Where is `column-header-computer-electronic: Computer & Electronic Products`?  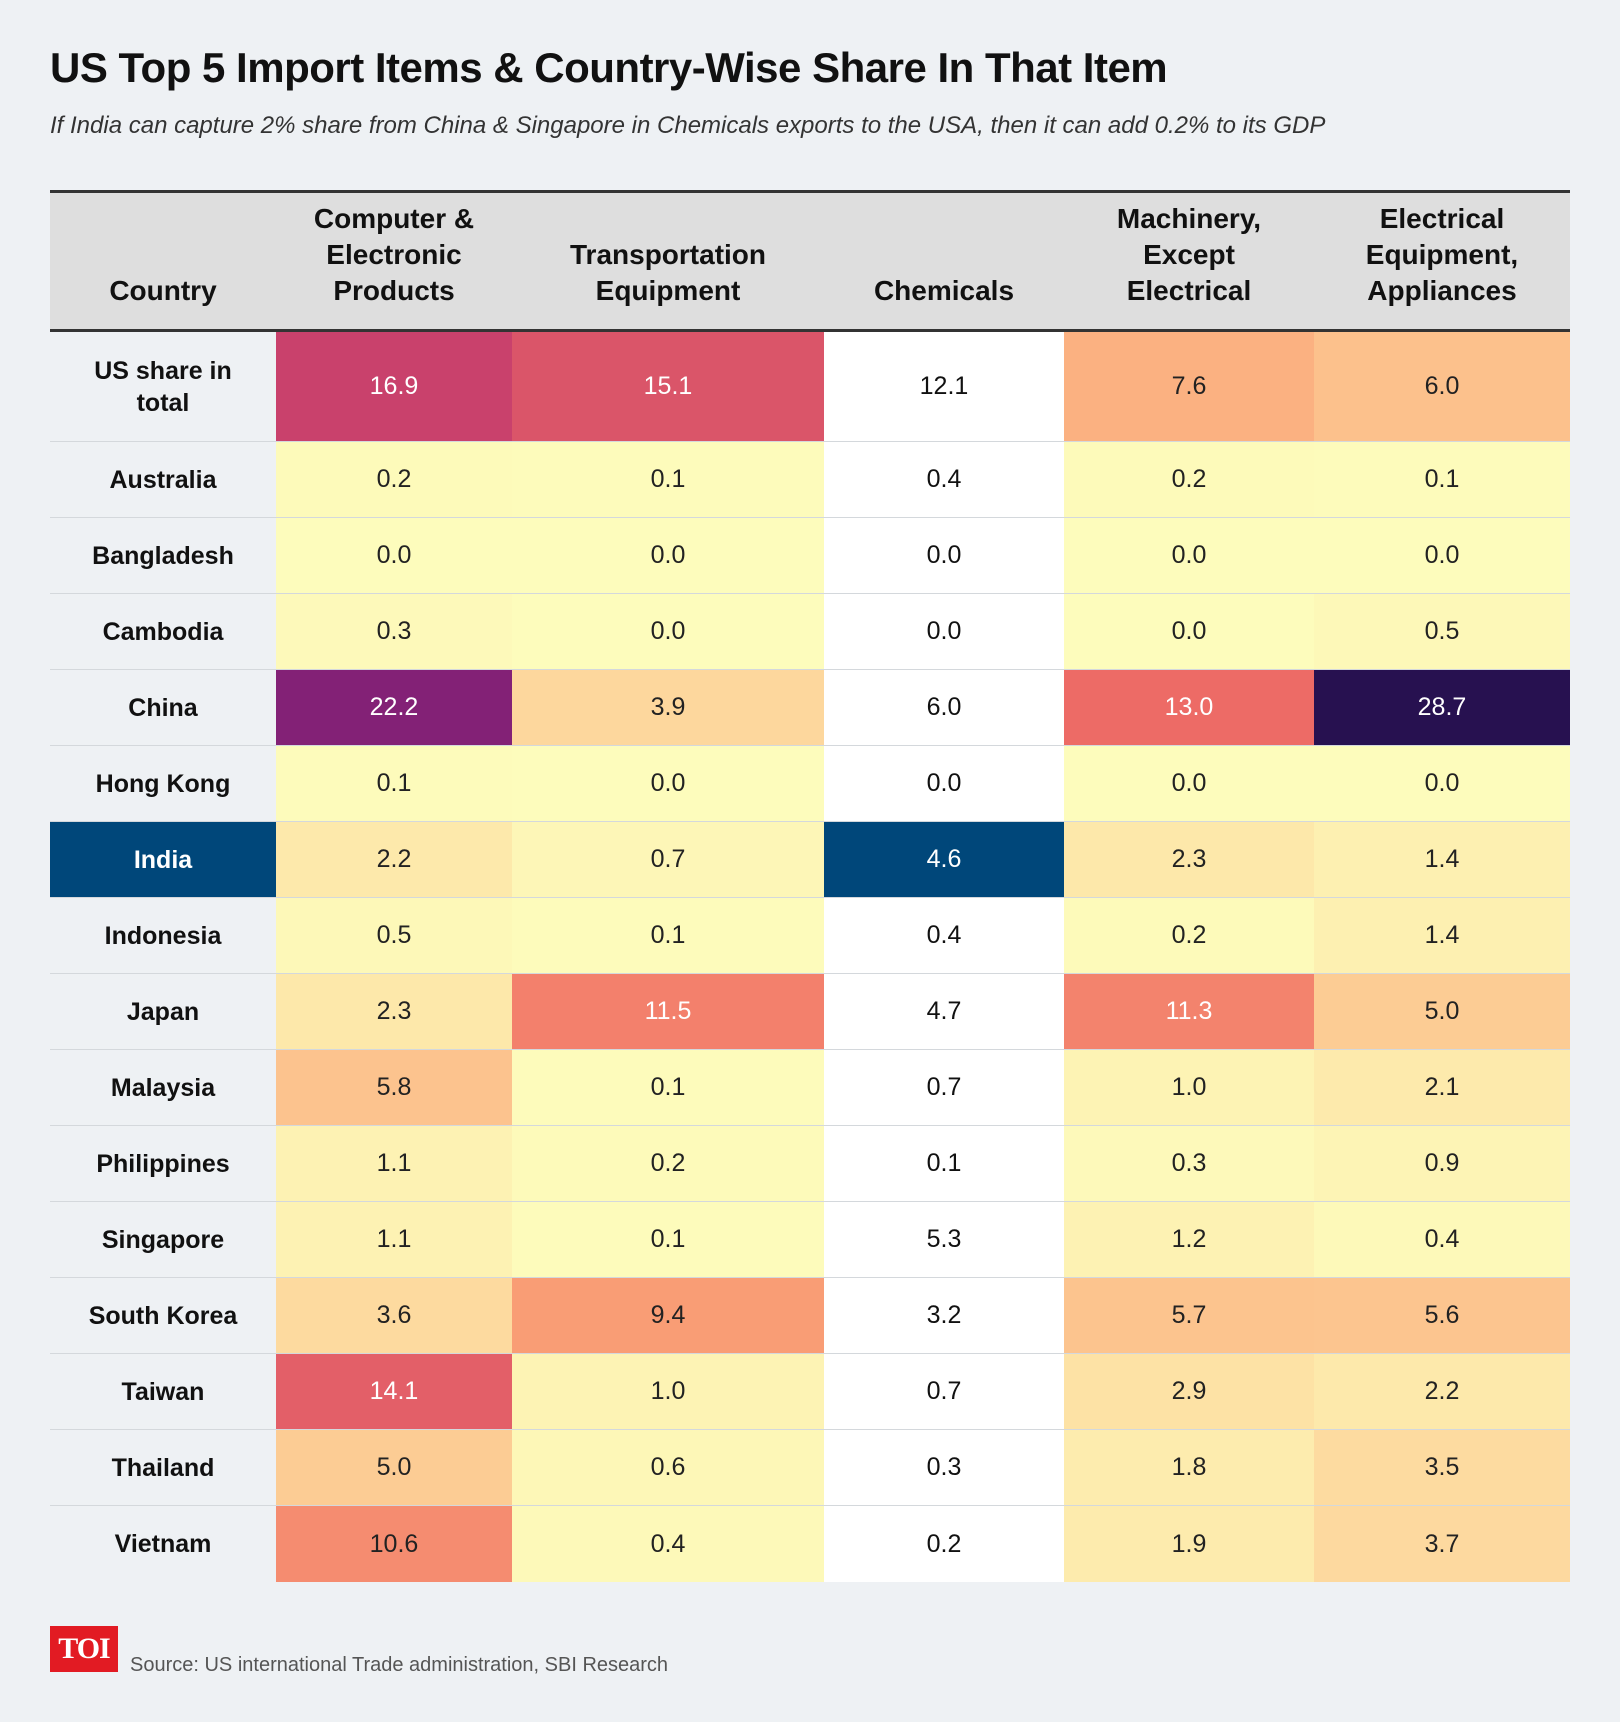 column-header-computer-electronic: Computer & Electronic Products is located at coordinates (394, 254).